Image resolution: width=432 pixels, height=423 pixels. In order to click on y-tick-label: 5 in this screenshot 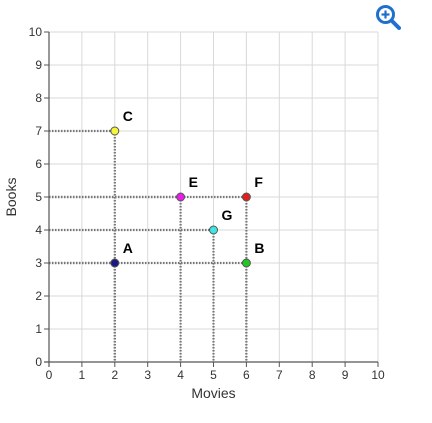, I will do `click(38, 197)`.